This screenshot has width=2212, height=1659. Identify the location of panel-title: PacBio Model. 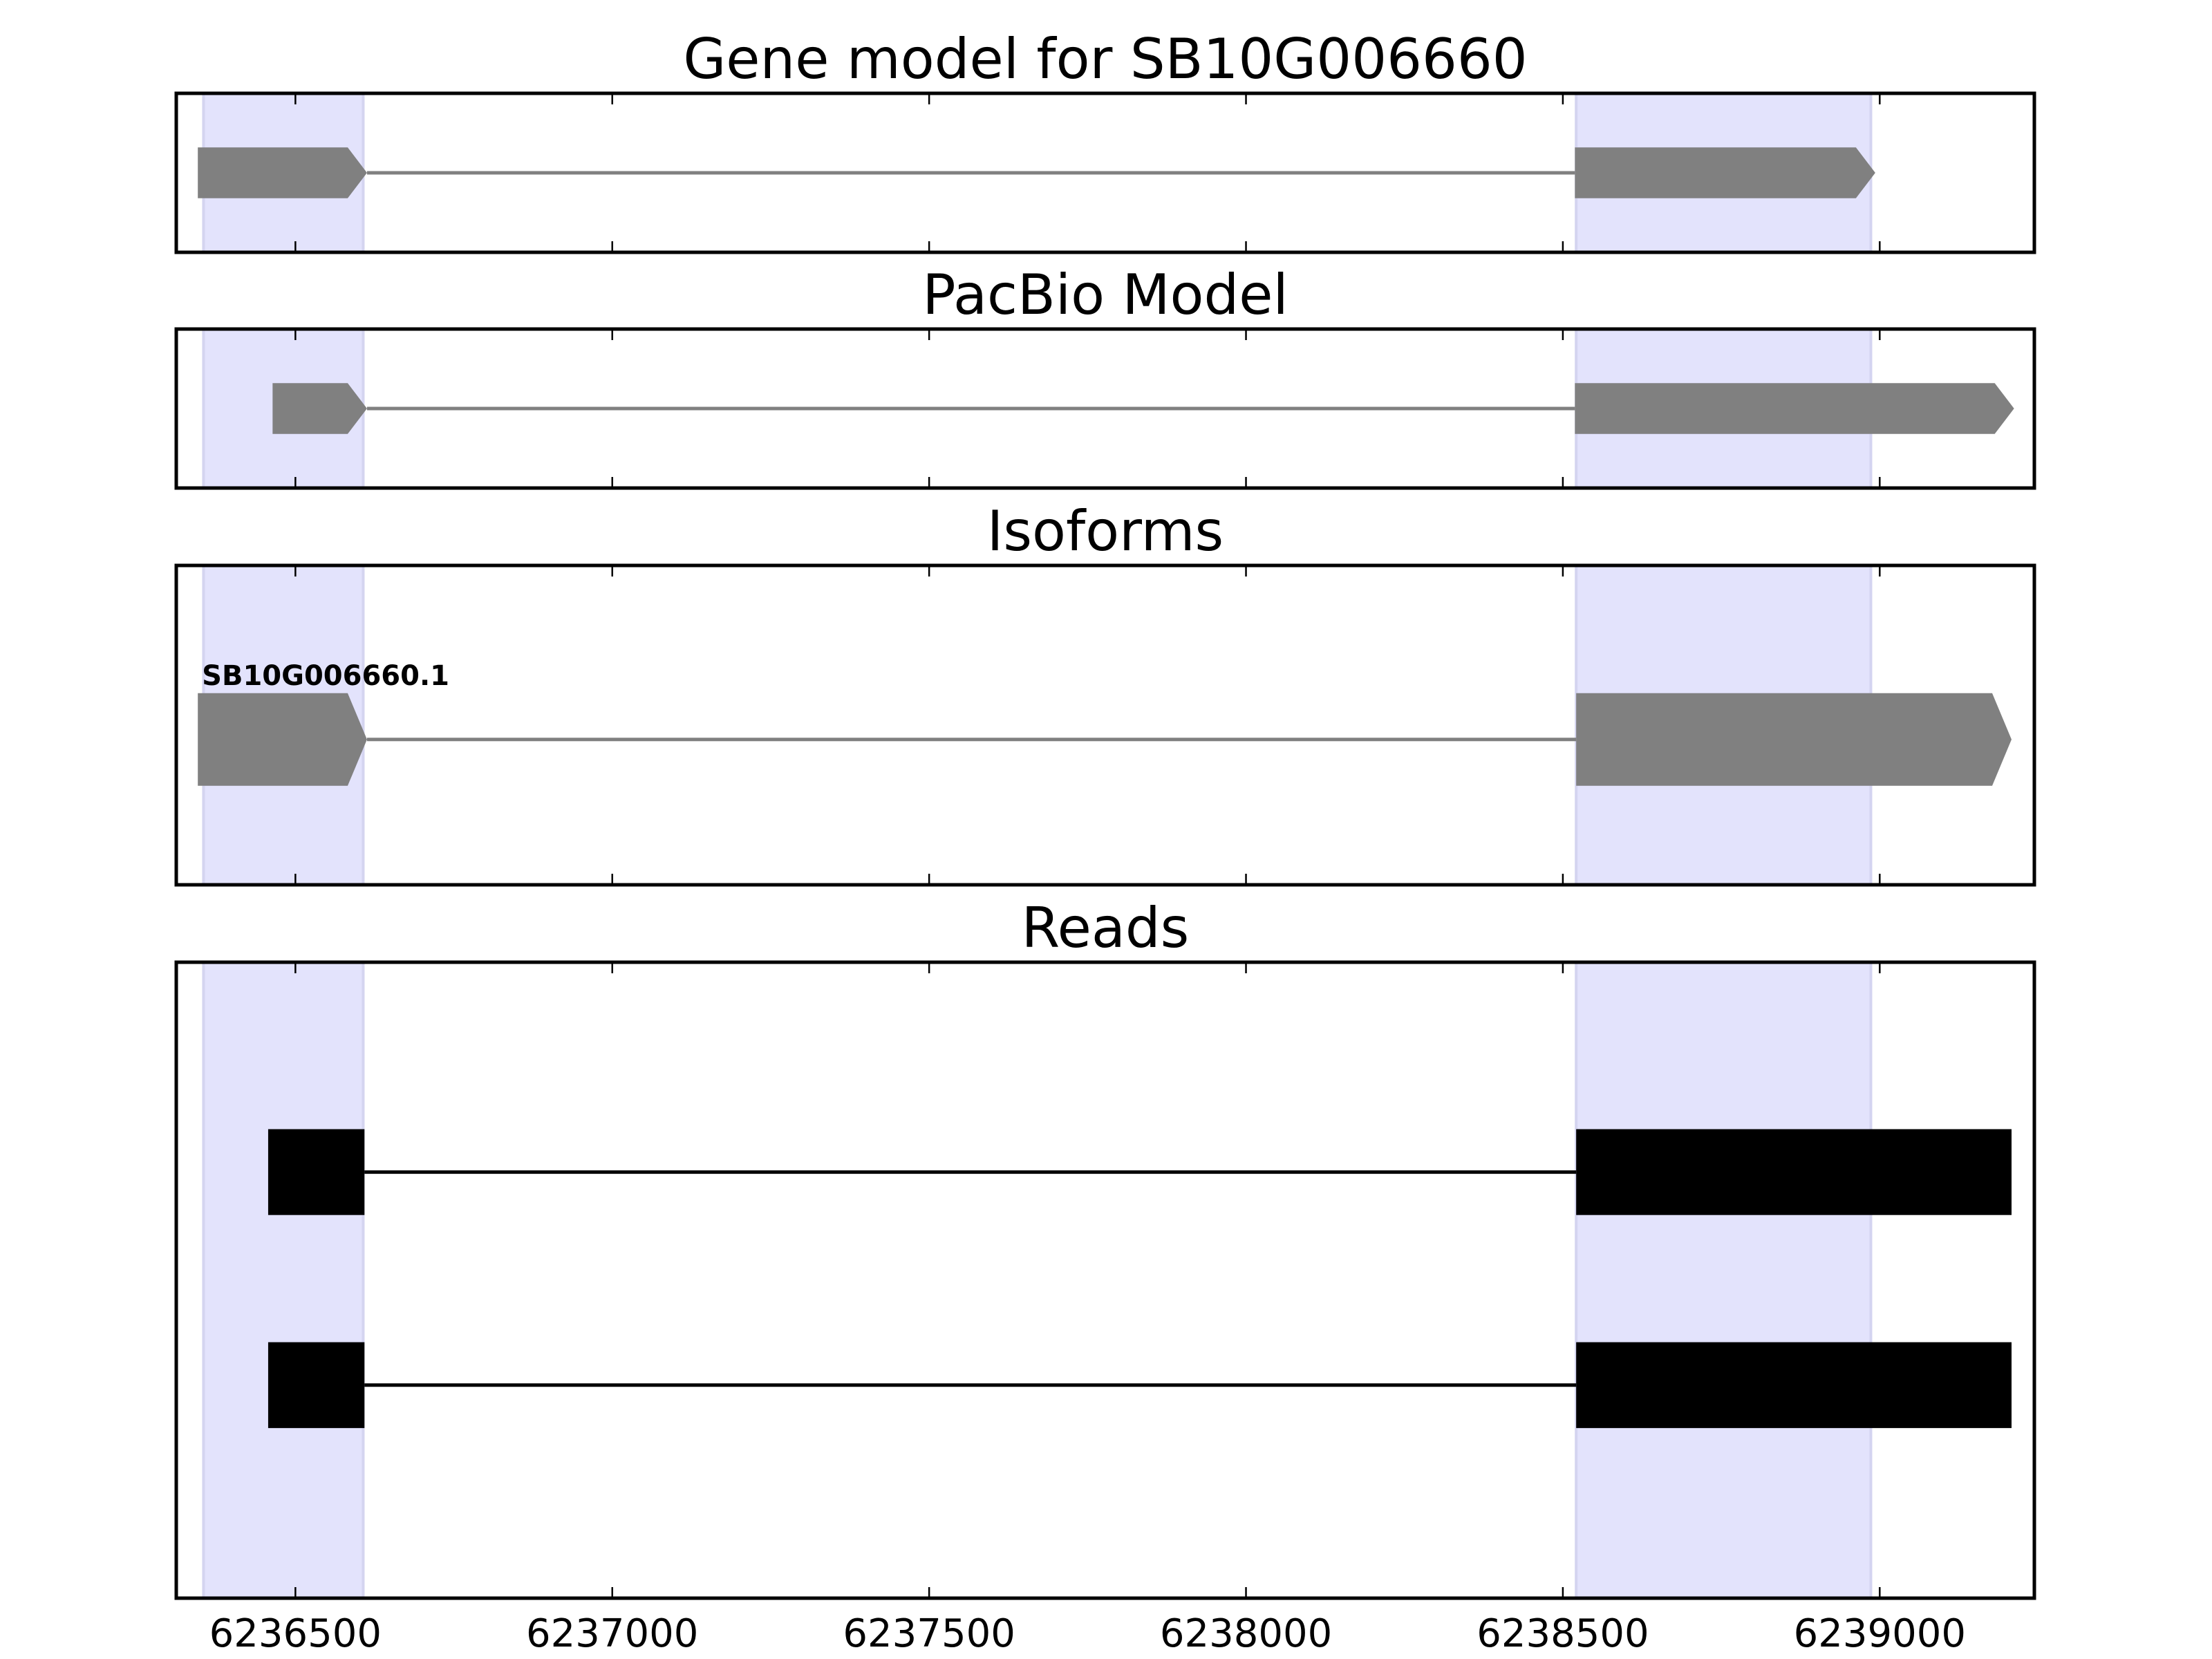
(1105, 295).